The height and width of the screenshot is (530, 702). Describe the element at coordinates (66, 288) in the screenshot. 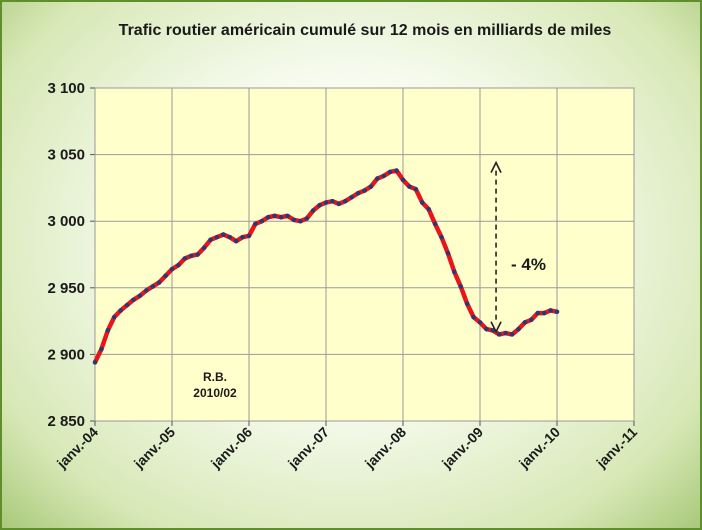

I see `y-tick-label: 2 950` at that location.